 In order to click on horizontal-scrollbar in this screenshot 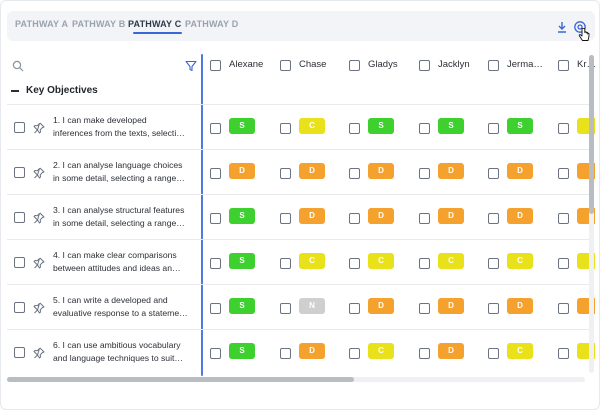, I will do `click(296, 379)`.